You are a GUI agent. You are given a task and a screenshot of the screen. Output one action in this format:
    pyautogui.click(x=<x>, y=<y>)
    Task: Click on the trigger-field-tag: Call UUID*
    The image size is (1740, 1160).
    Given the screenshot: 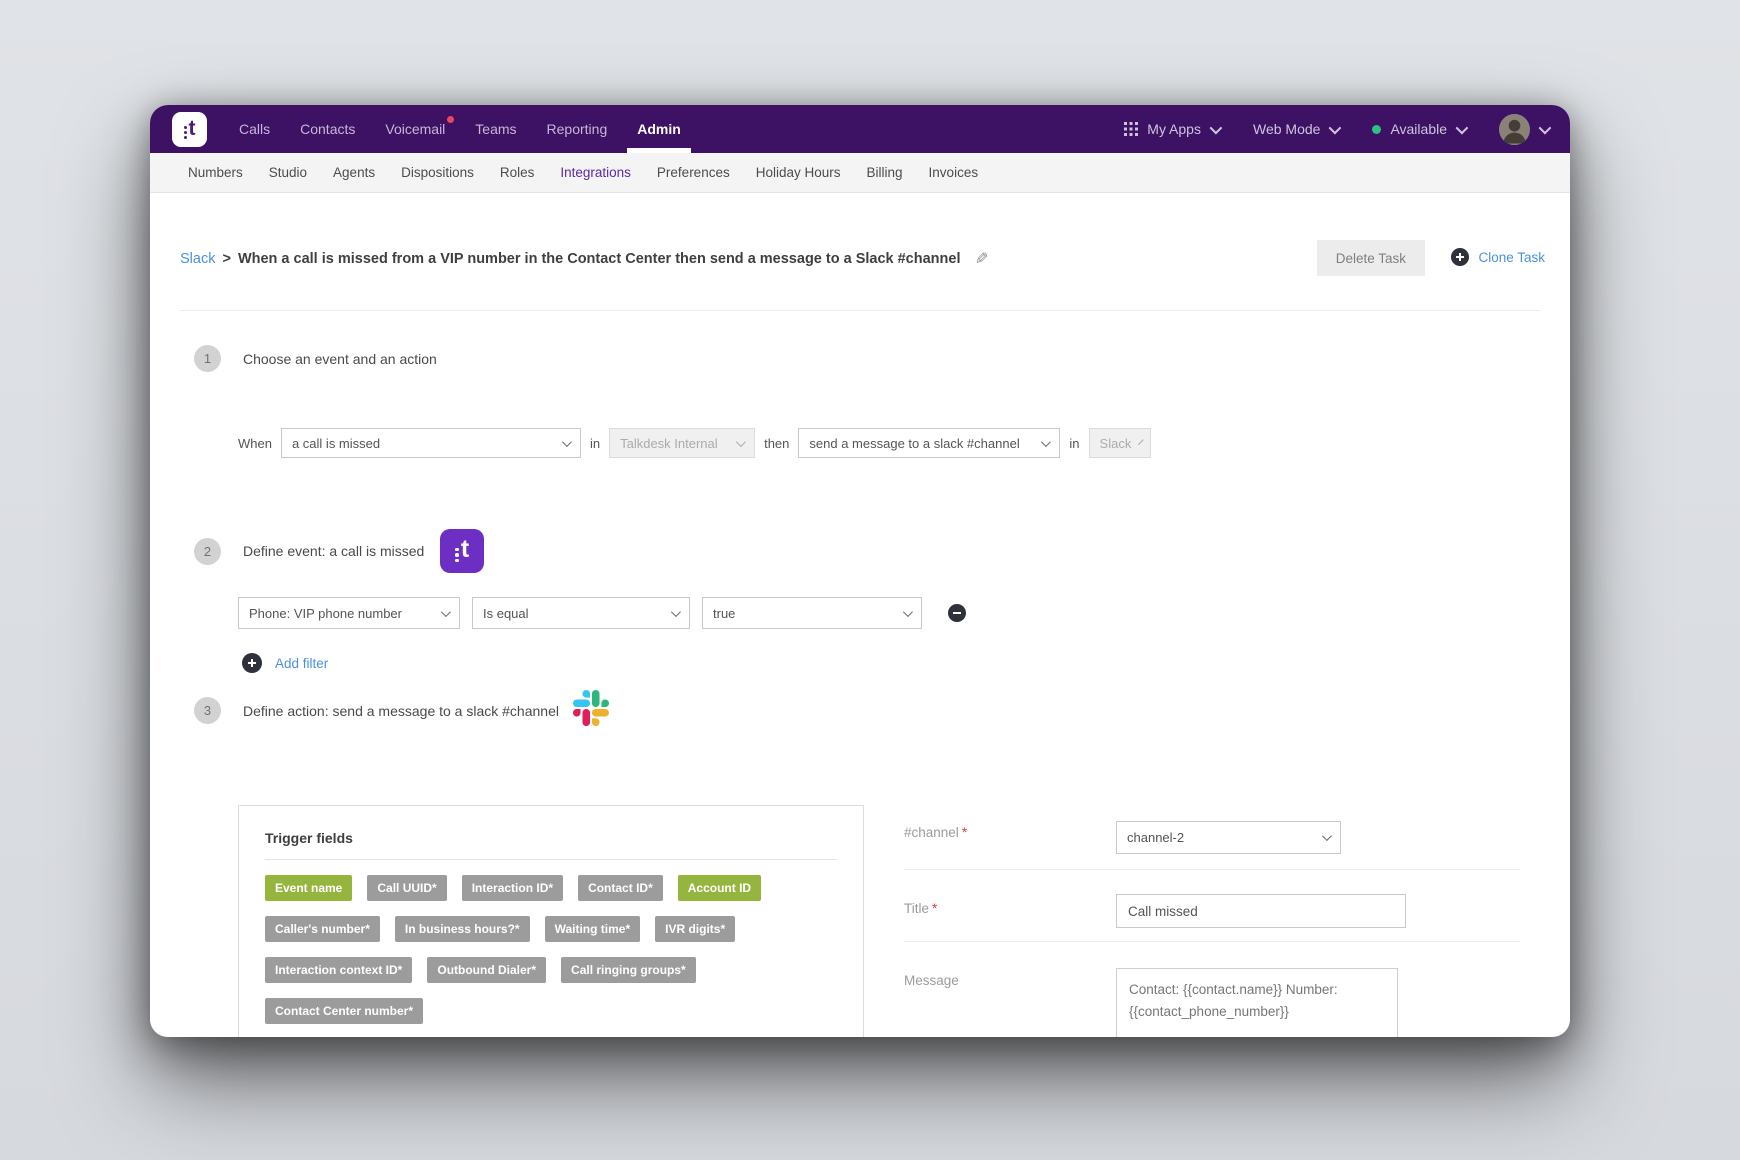 What is the action you would take?
    pyautogui.click(x=407, y=888)
    